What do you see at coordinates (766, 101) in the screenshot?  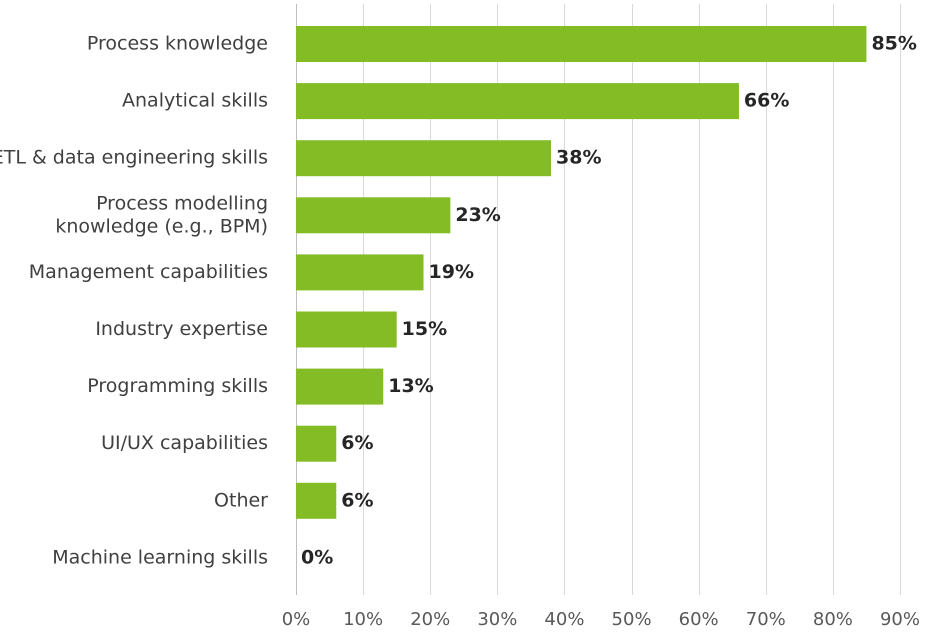 I see `value-label: 66%` at bounding box center [766, 101].